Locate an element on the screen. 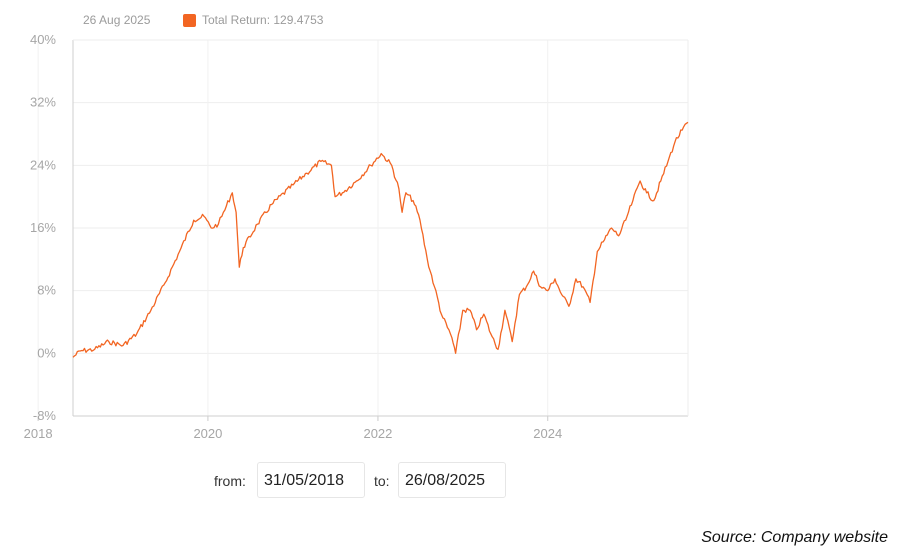 The height and width of the screenshot is (550, 900). y-tick-label: 40% is located at coordinates (43, 39).